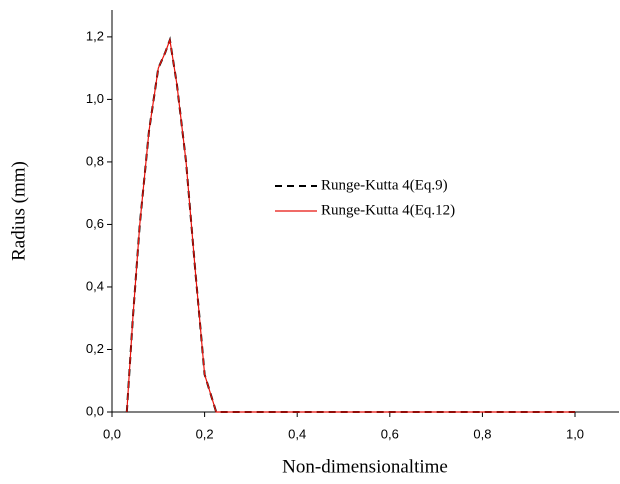  What do you see at coordinates (205, 433) in the screenshot?
I see `x-tick-label: 0,2` at bounding box center [205, 433].